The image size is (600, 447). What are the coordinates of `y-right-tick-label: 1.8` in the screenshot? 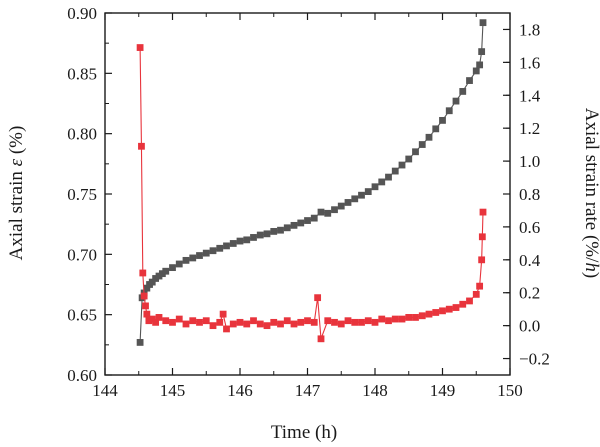 It's located at (529, 29).